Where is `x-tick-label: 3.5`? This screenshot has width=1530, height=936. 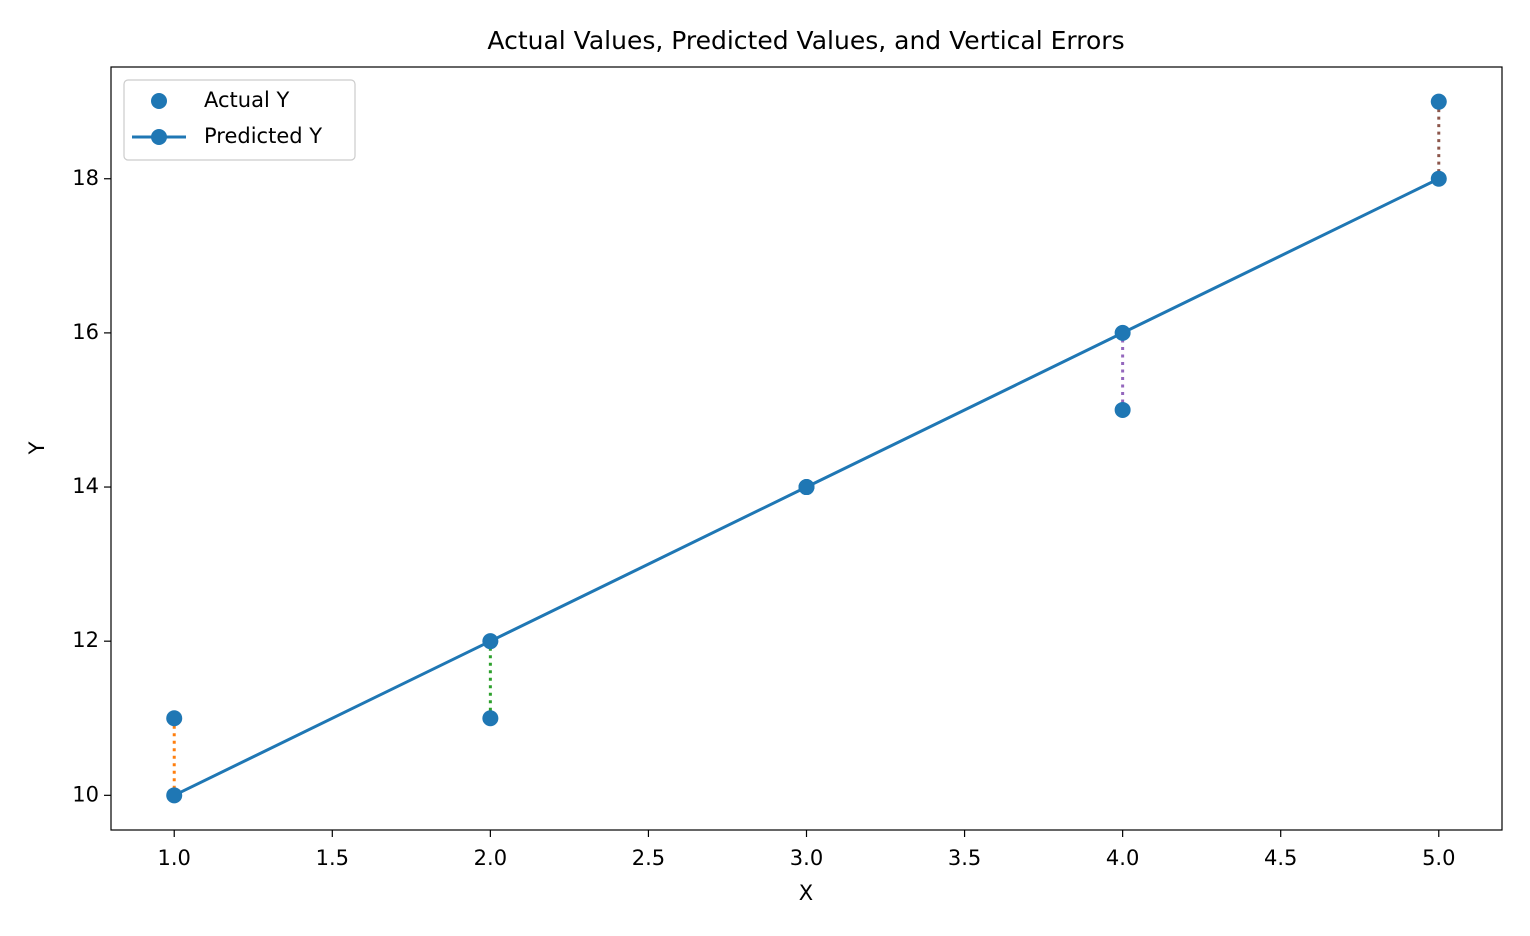
x-tick-label: 3.5 is located at coordinates (964, 858).